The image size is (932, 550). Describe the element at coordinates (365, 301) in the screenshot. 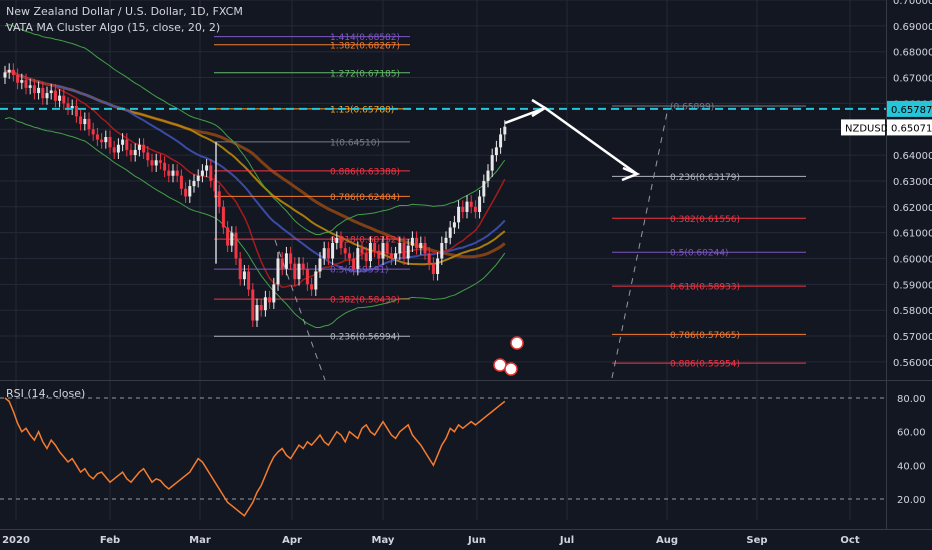

I see `fib-level-label: 0.382(0.58430)` at that location.